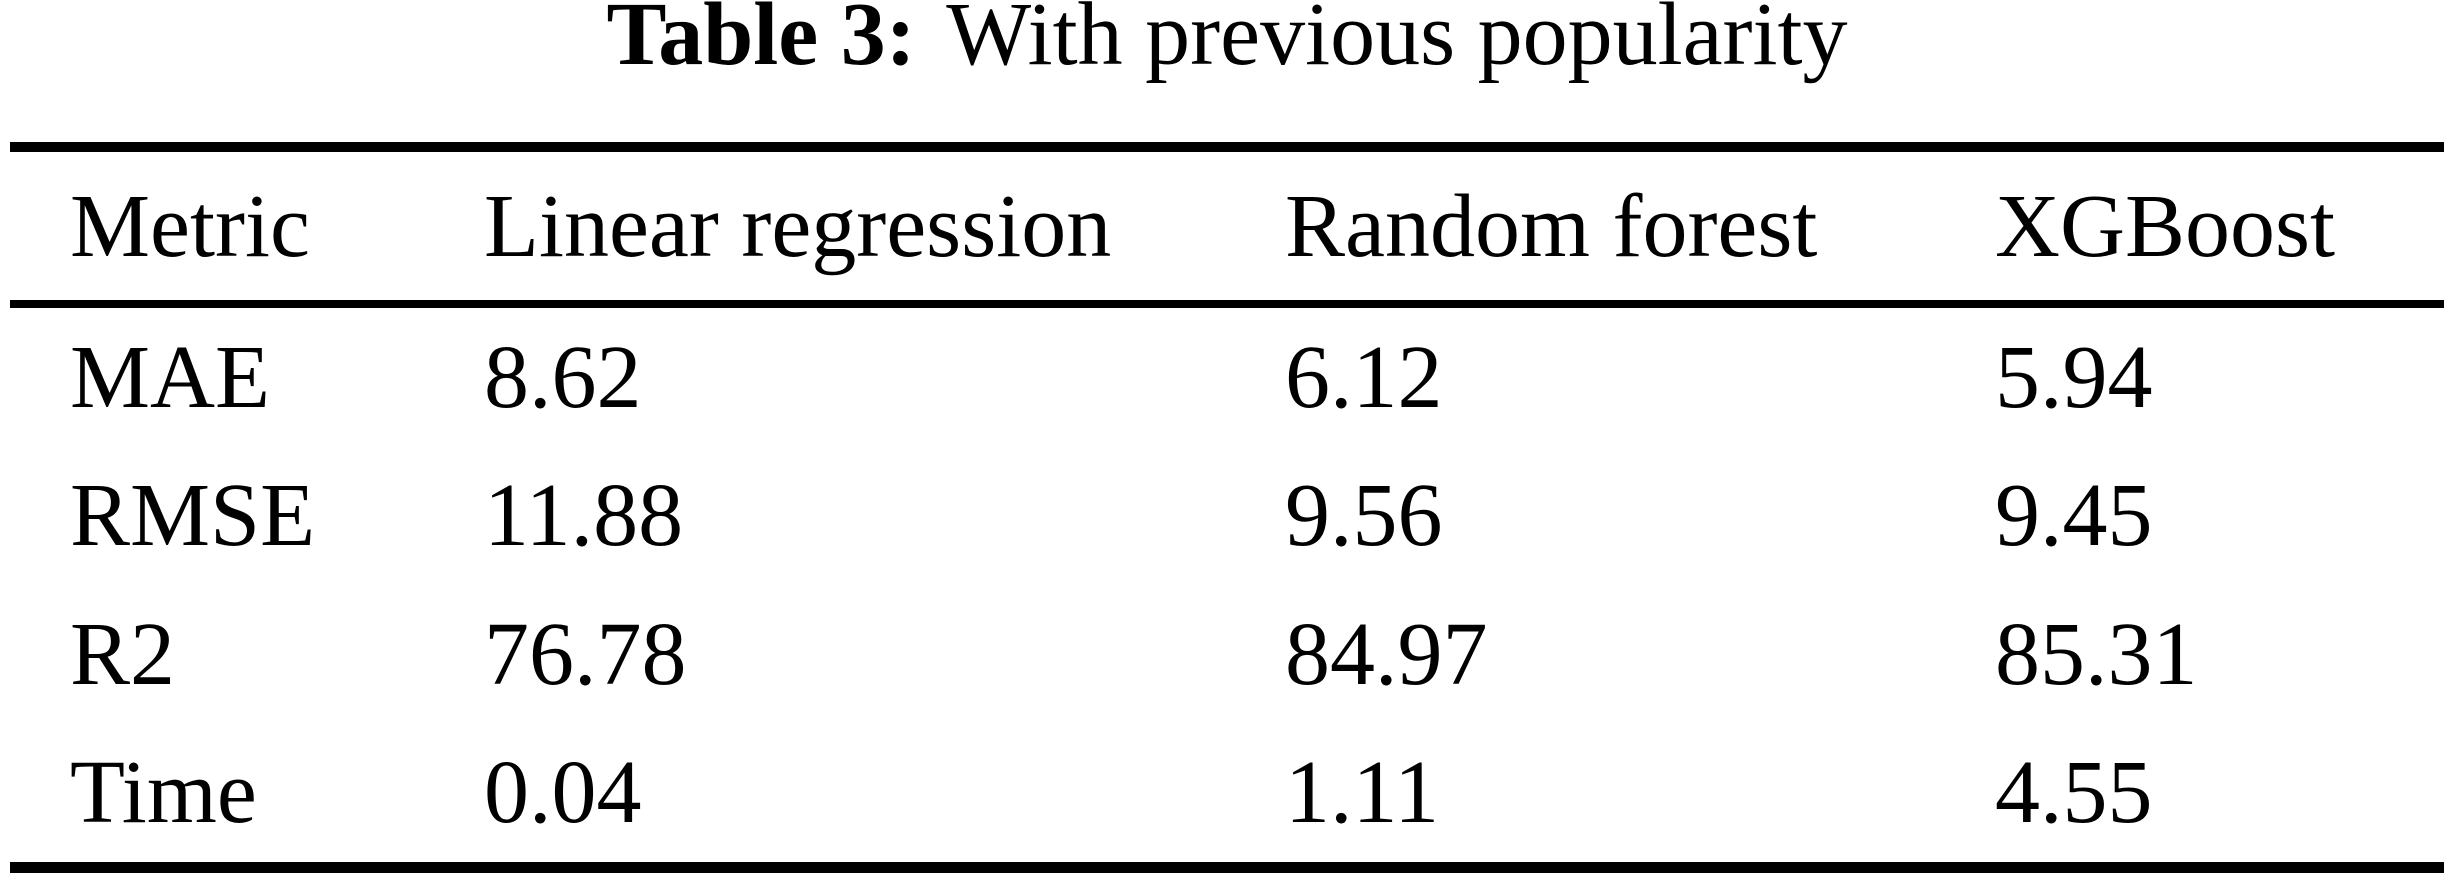  Describe the element at coordinates (123, 654) in the screenshot. I see `metric-label: R2` at that location.